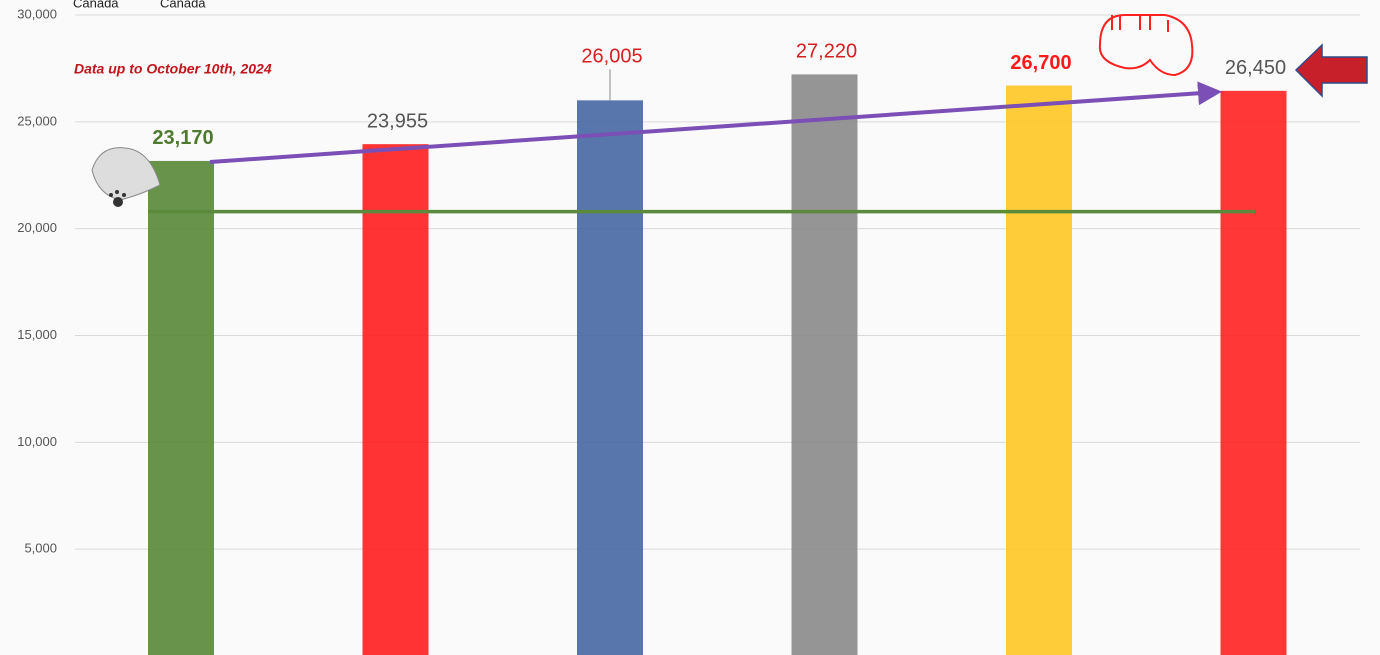 The height and width of the screenshot is (655, 1380). I want to click on y-tick-label: 5,000, so click(40, 548).